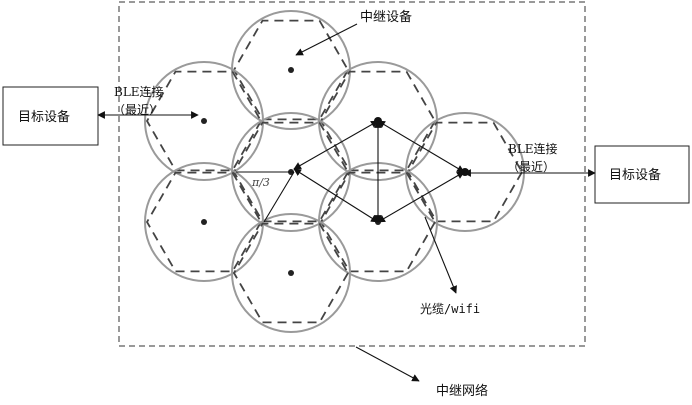 Image resolution: width=692 pixels, height=405 pixels. Describe the element at coordinates (139, 91) in the screenshot. I see `ble-left-label: BLE连接` at that location.